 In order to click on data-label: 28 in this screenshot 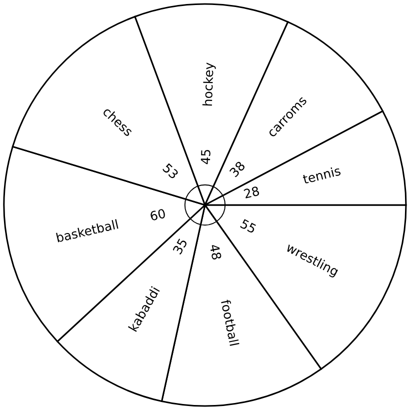, I will do `click(252, 192)`.